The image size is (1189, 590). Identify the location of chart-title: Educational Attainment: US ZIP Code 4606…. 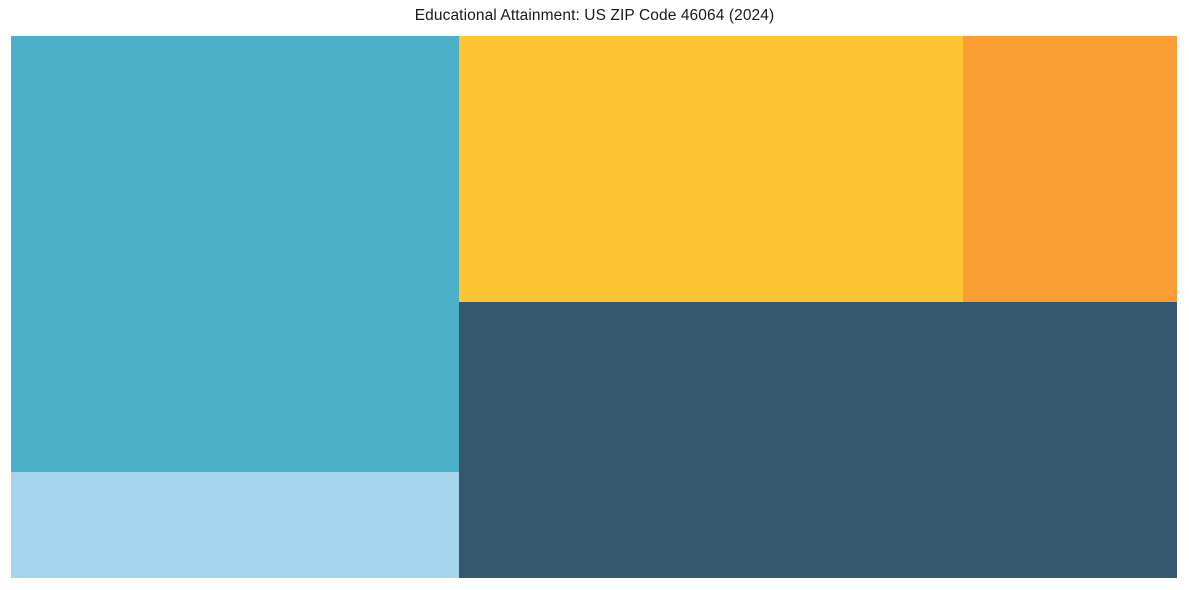
(594, 15).